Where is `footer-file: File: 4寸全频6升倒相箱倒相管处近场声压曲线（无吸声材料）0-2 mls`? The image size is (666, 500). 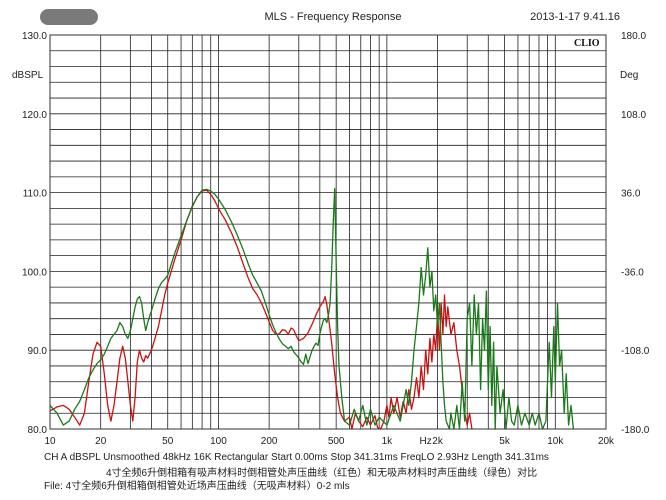
footer-file: File: 4寸全频6升倒相箱倒相管处近场声压曲线（无吸声材料）0-2 mls is located at coordinates (197, 486).